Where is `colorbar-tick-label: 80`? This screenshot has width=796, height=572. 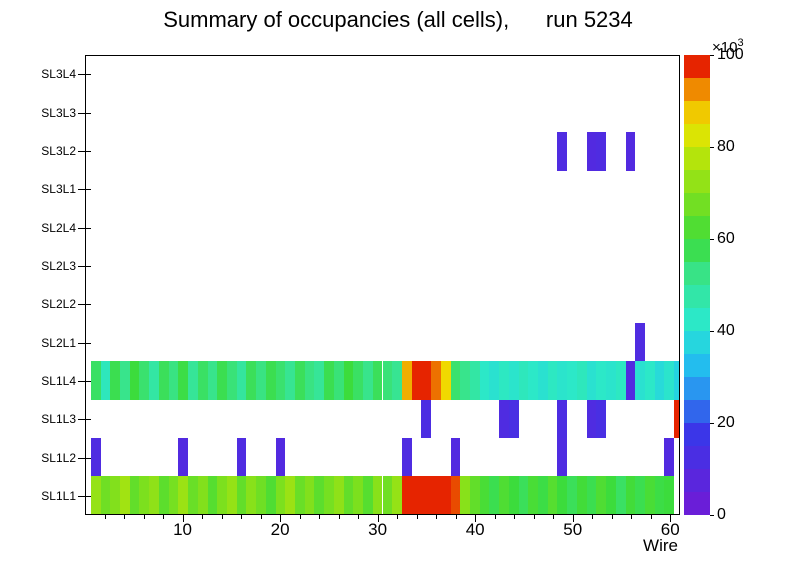
colorbar-tick-label: 80 is located at coordinates (726, 146).